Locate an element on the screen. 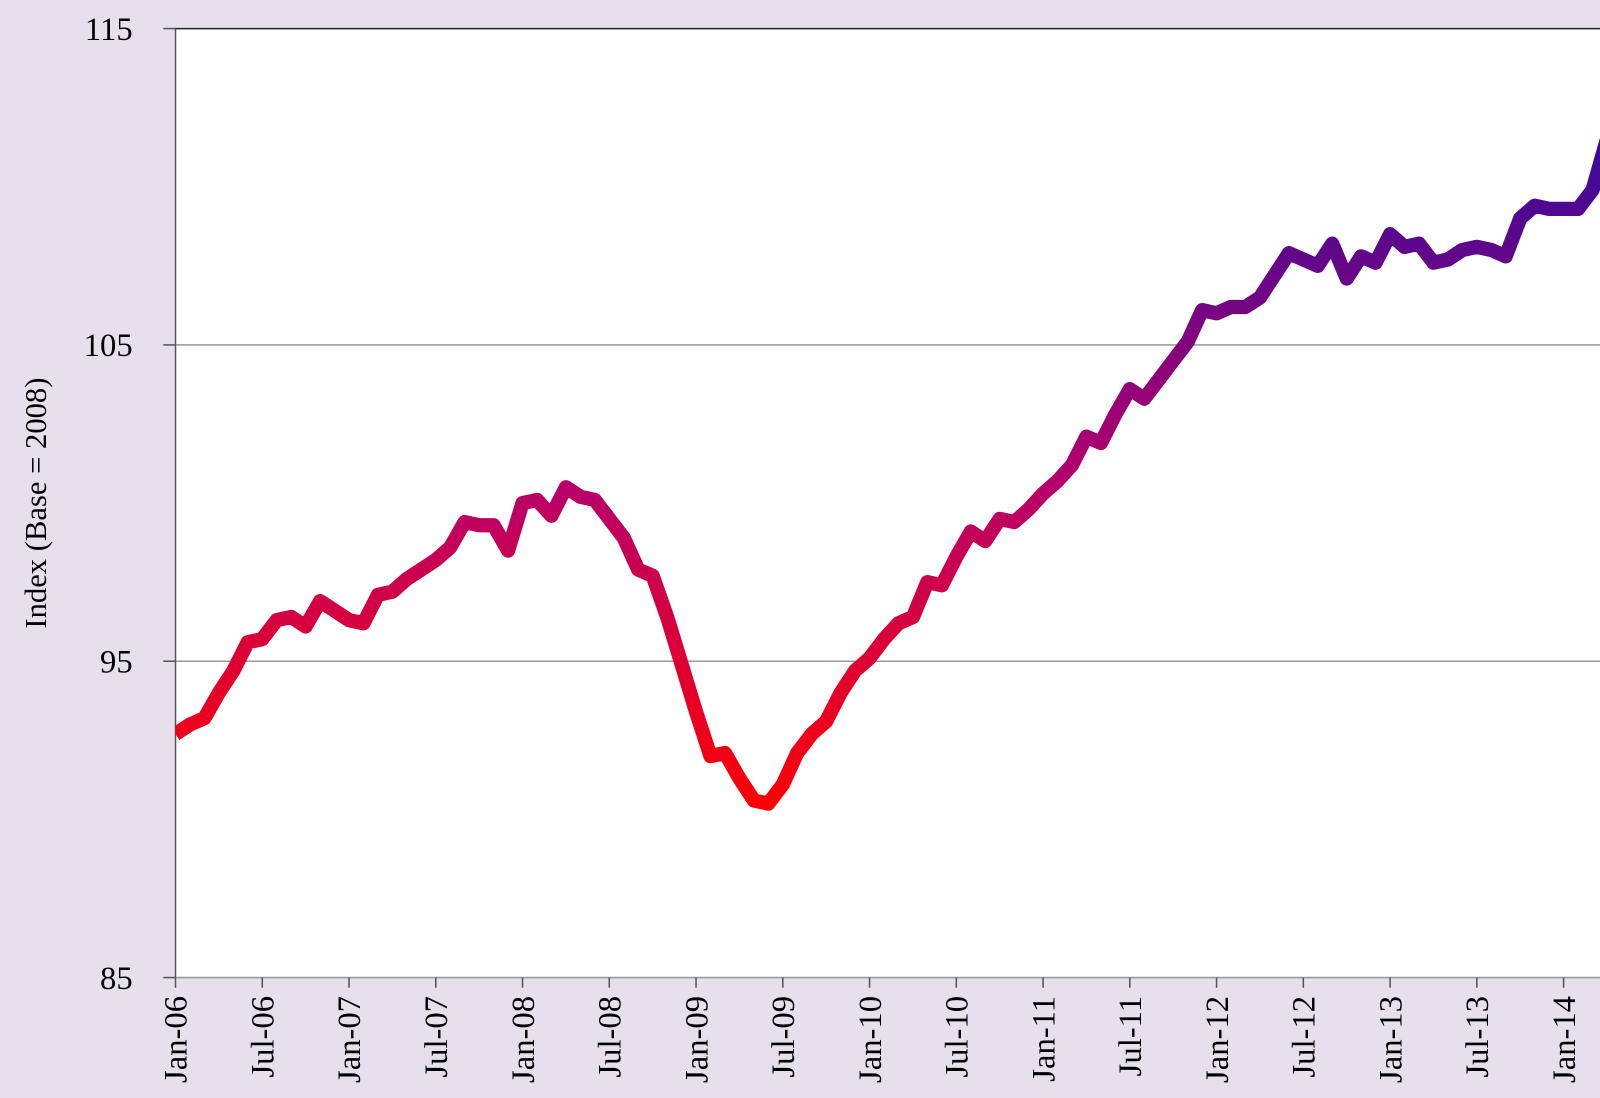 The height and width of the screenshot is (1098, 1600). x-tick-label: Jul-09 is located at coordinates (784, 1037).